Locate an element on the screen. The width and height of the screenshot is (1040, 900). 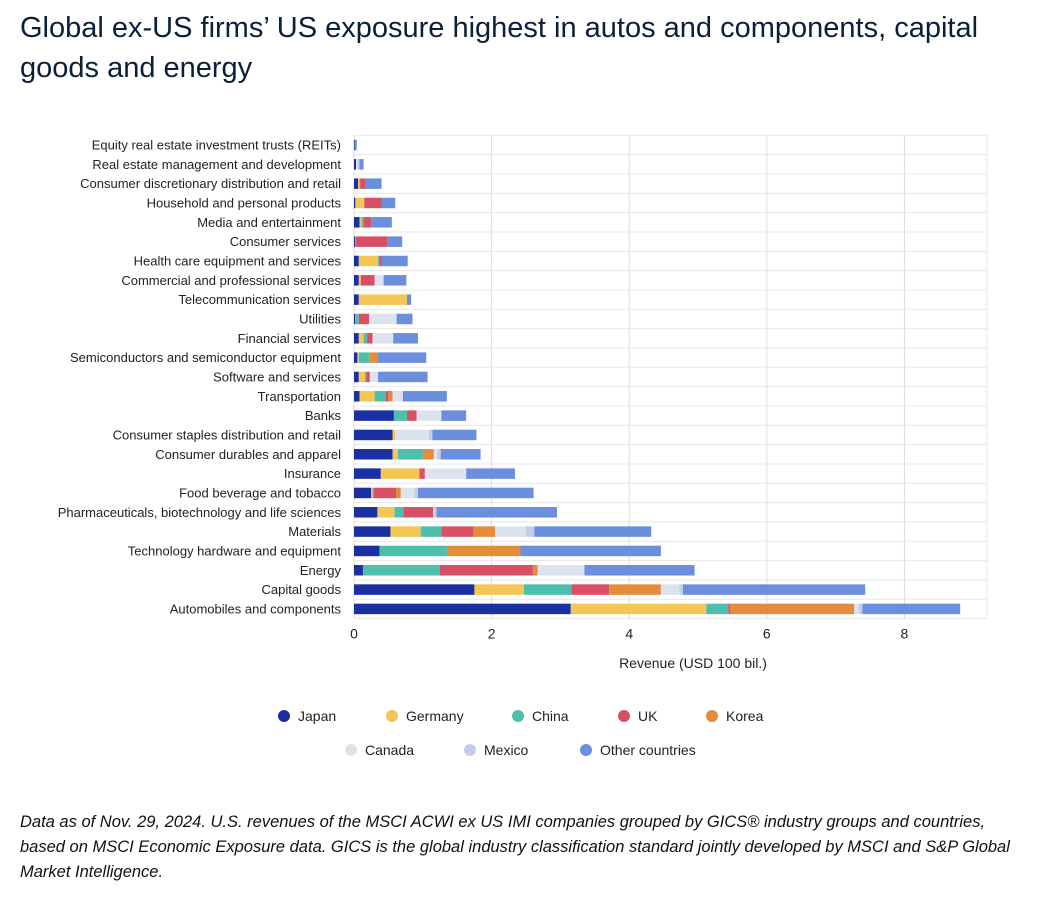
category-label: Household and personal products is located at coordinates (244, 202).